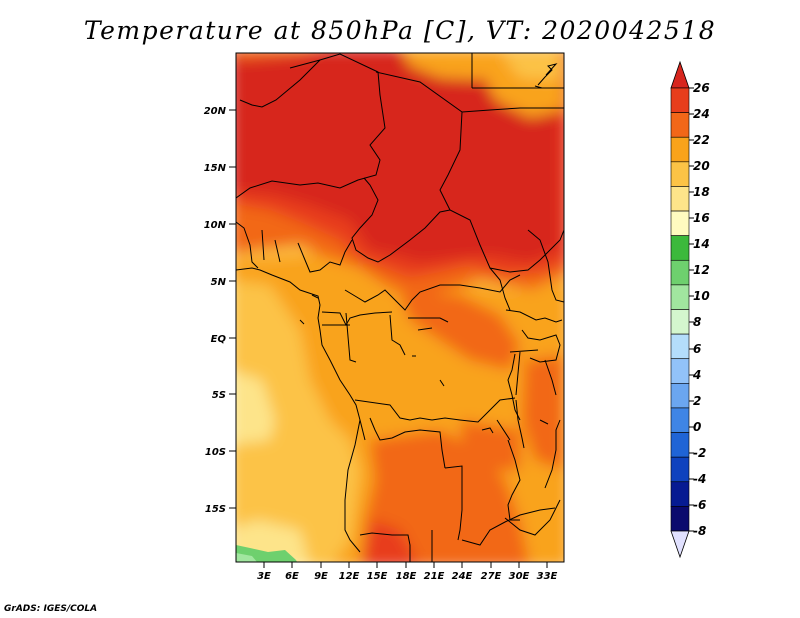  What do you see at coordinates (696, 375) in the screenshot?
I see `colorbar-label: 4` at bounding box center [696, 375].